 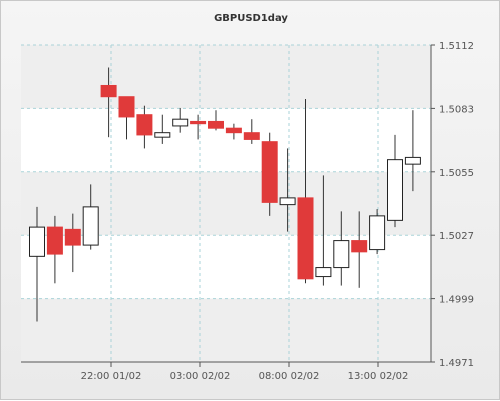 What do you see at coordinates (226, 140) in the screenshot?
I see `plot-band` at bounding box center [226, 140].